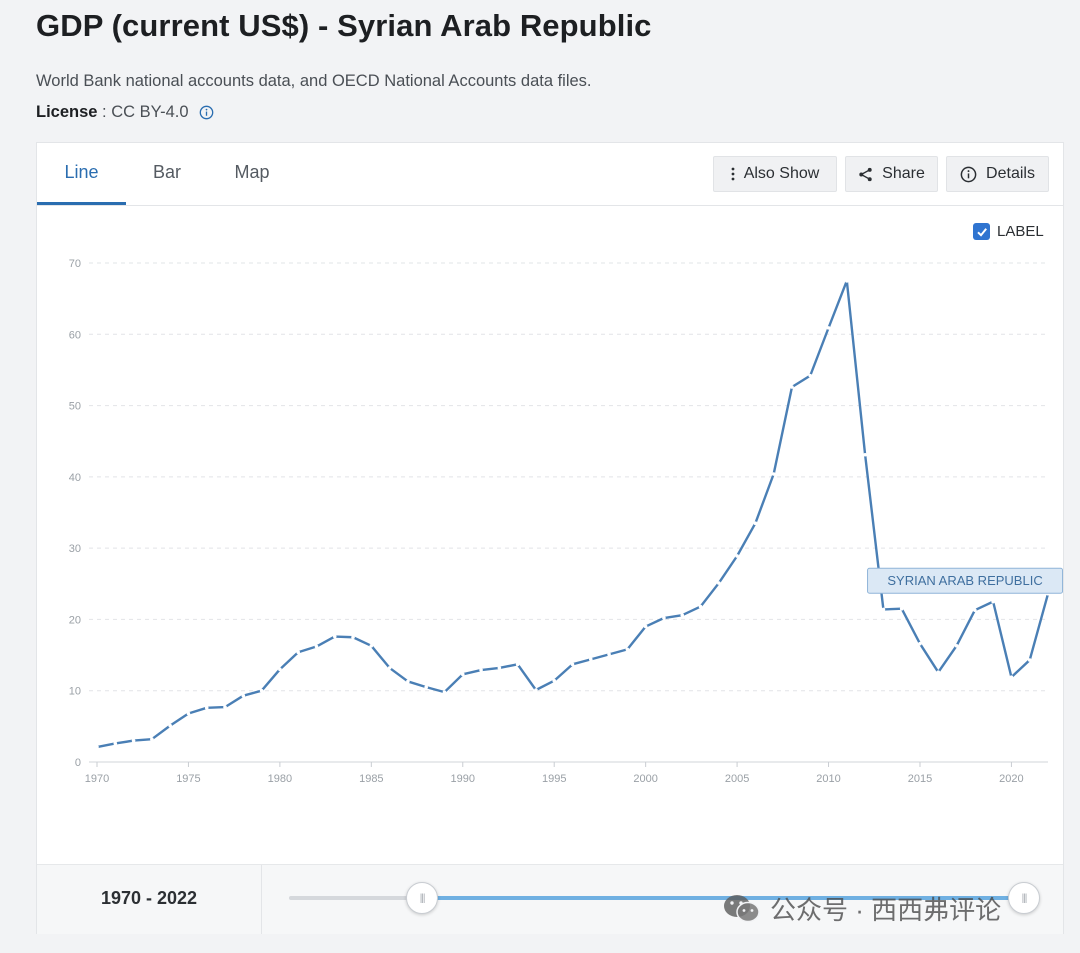 The width and height of the screenshot is (1080, 953). I want to click on share-button: Share, so click(891, 174).